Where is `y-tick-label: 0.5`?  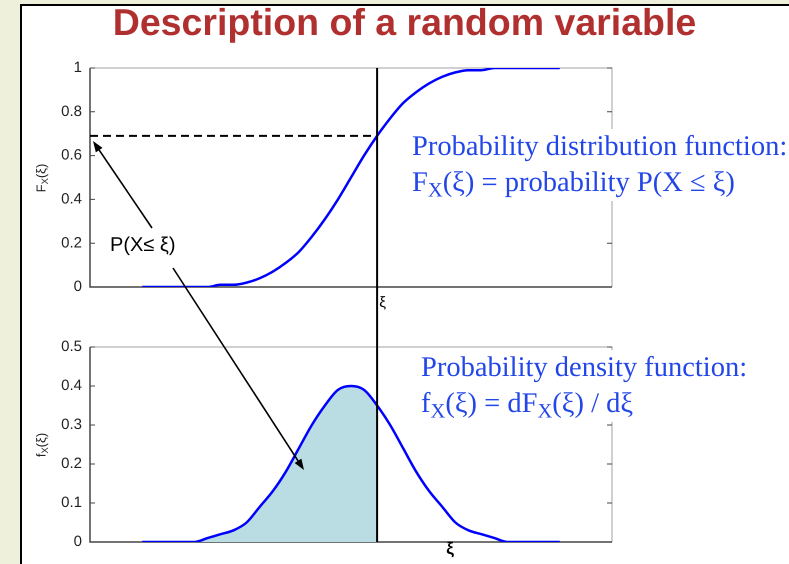
y-tick-label: 0.5 is located at coordinates (71, 347).